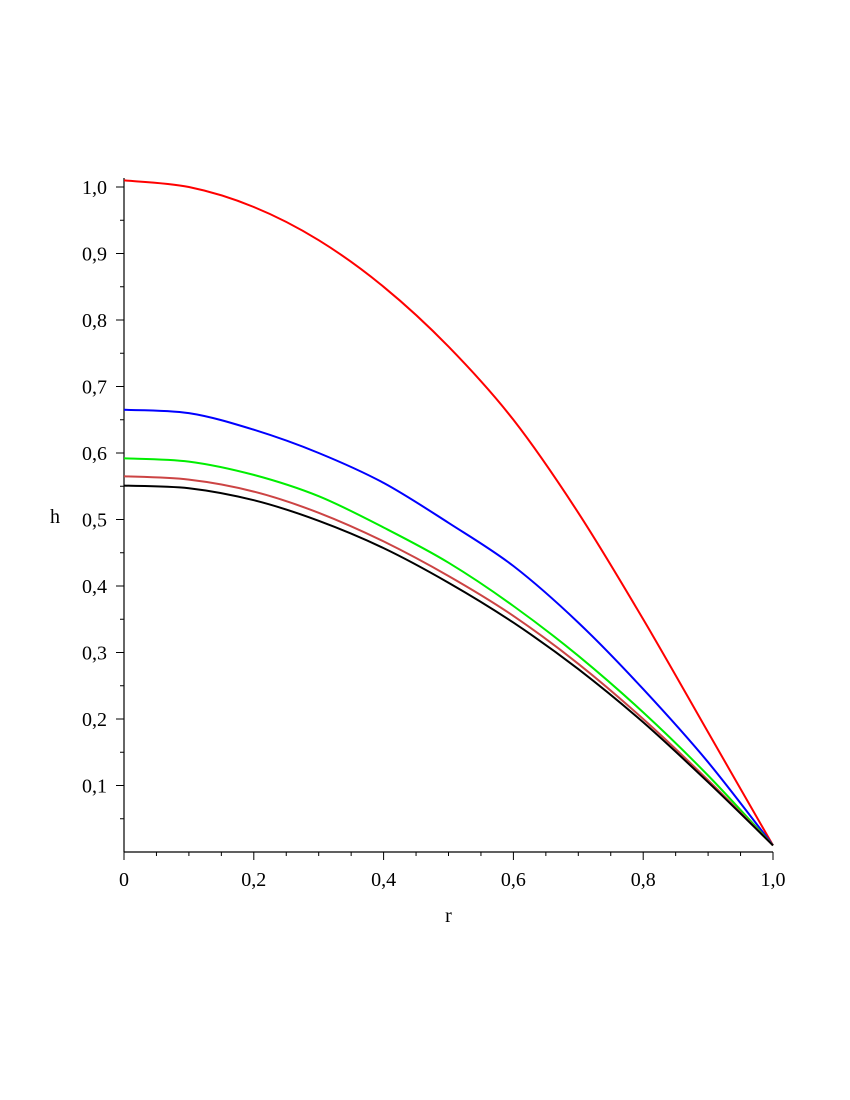  Describe the element at coordinates (773, 880) in the screenshot. I see `x-tick-label: 1,0` at that location.